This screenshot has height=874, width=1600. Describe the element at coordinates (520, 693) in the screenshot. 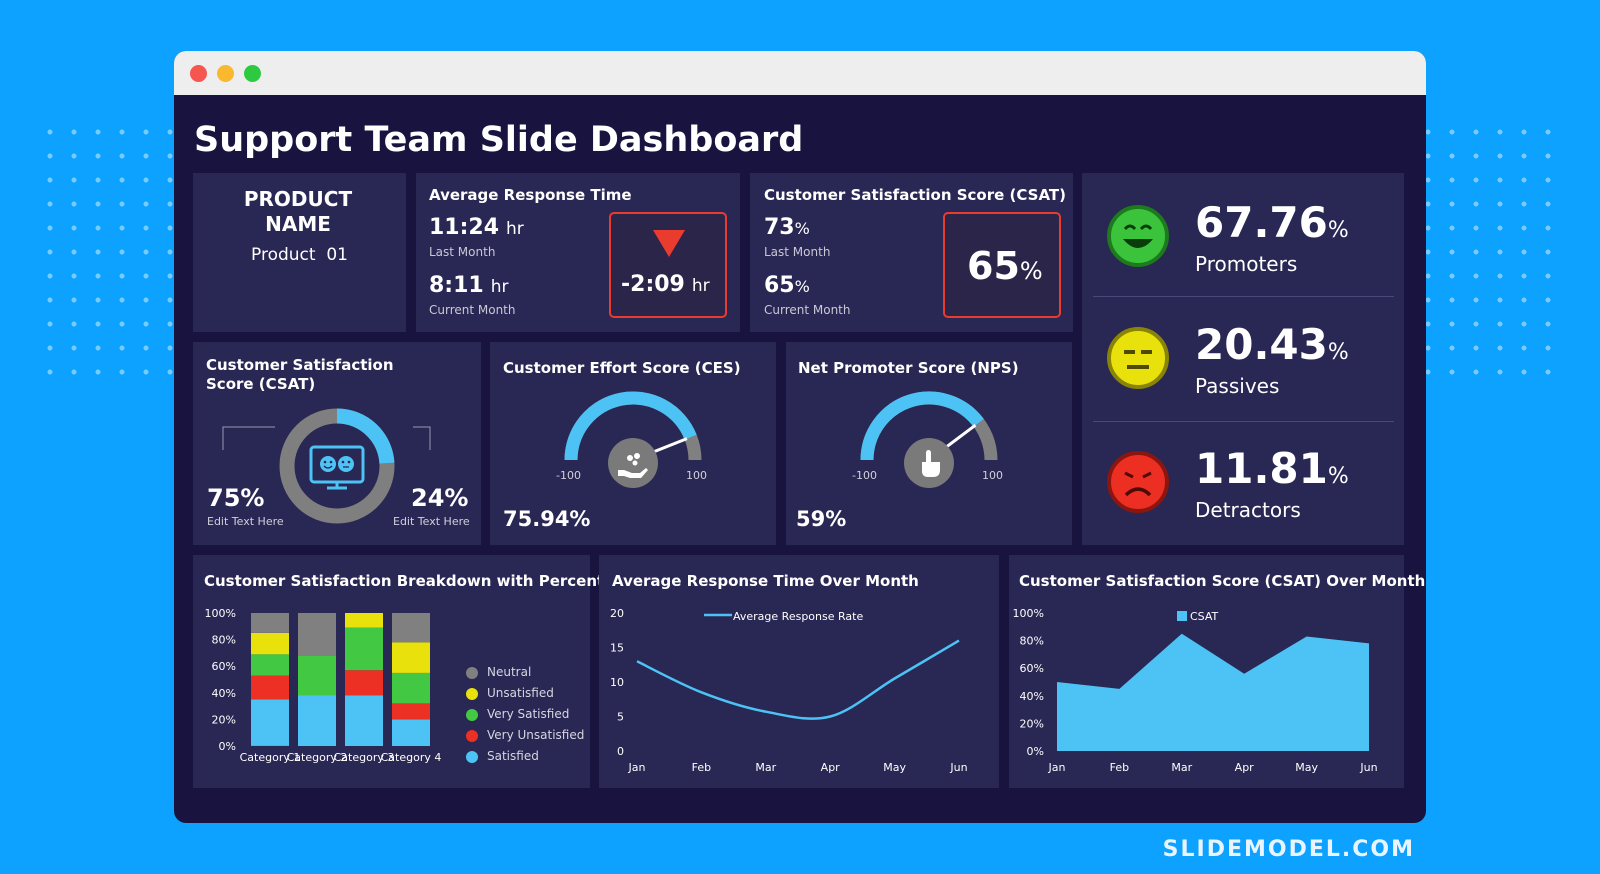

I see `legend-label-unsatisfied: Unsatisfied` at that location.